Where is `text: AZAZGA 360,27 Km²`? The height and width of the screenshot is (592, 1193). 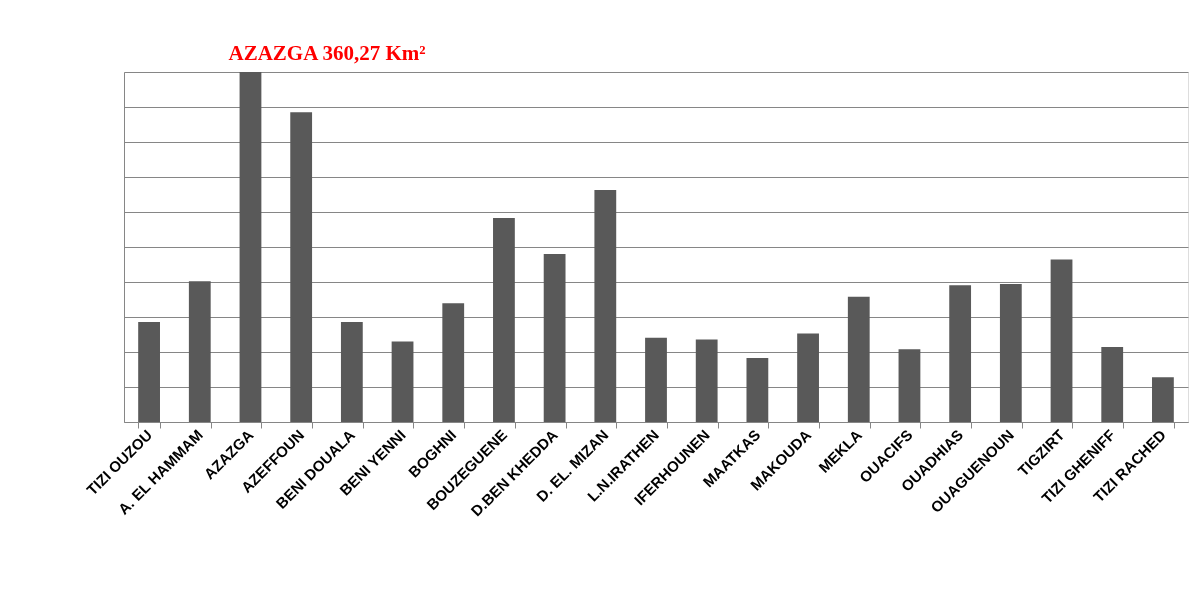 text: AZAZGA 360,27 Km² is located at coordinates (327, 53).